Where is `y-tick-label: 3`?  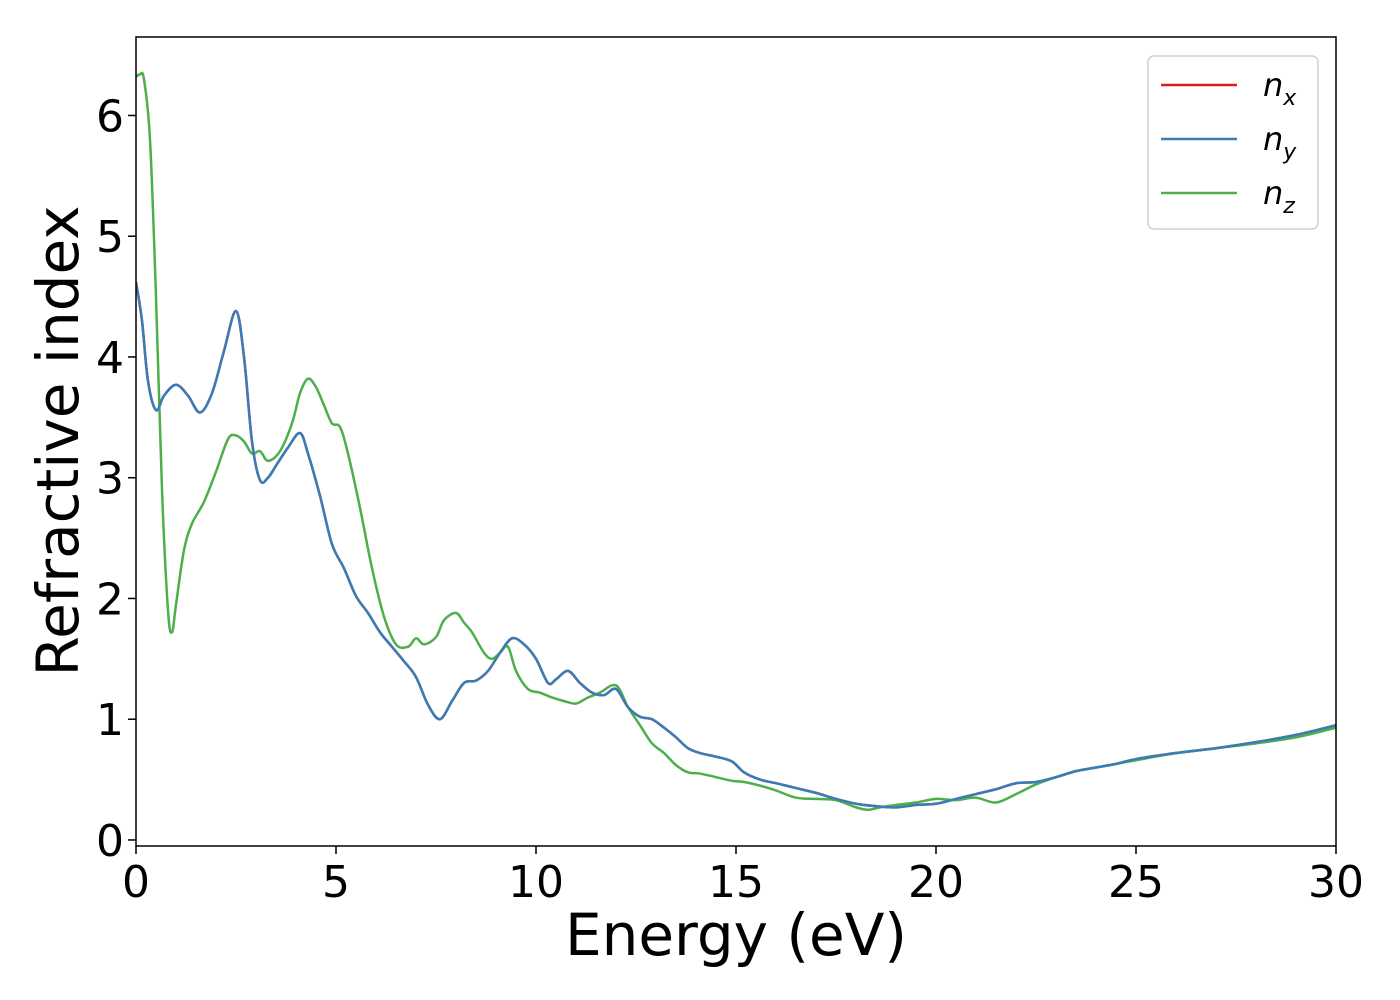 y-tick-label: 3 is located at coordinates (110, 479).